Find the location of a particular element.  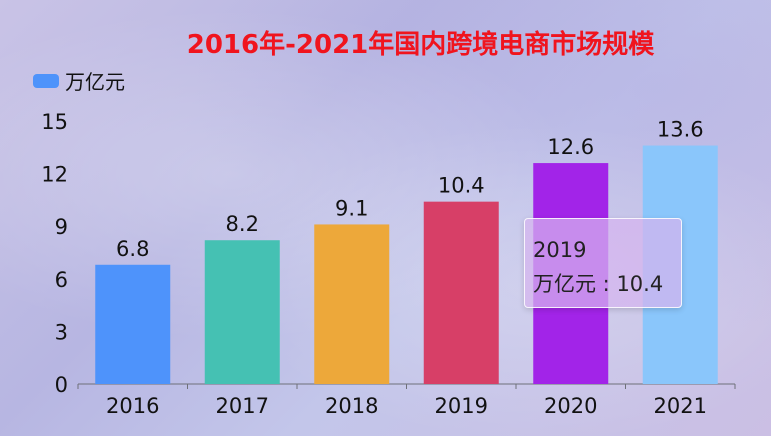

tooltip: 2019 万亿元 : 10.4 is located at coordinates (603, 263).